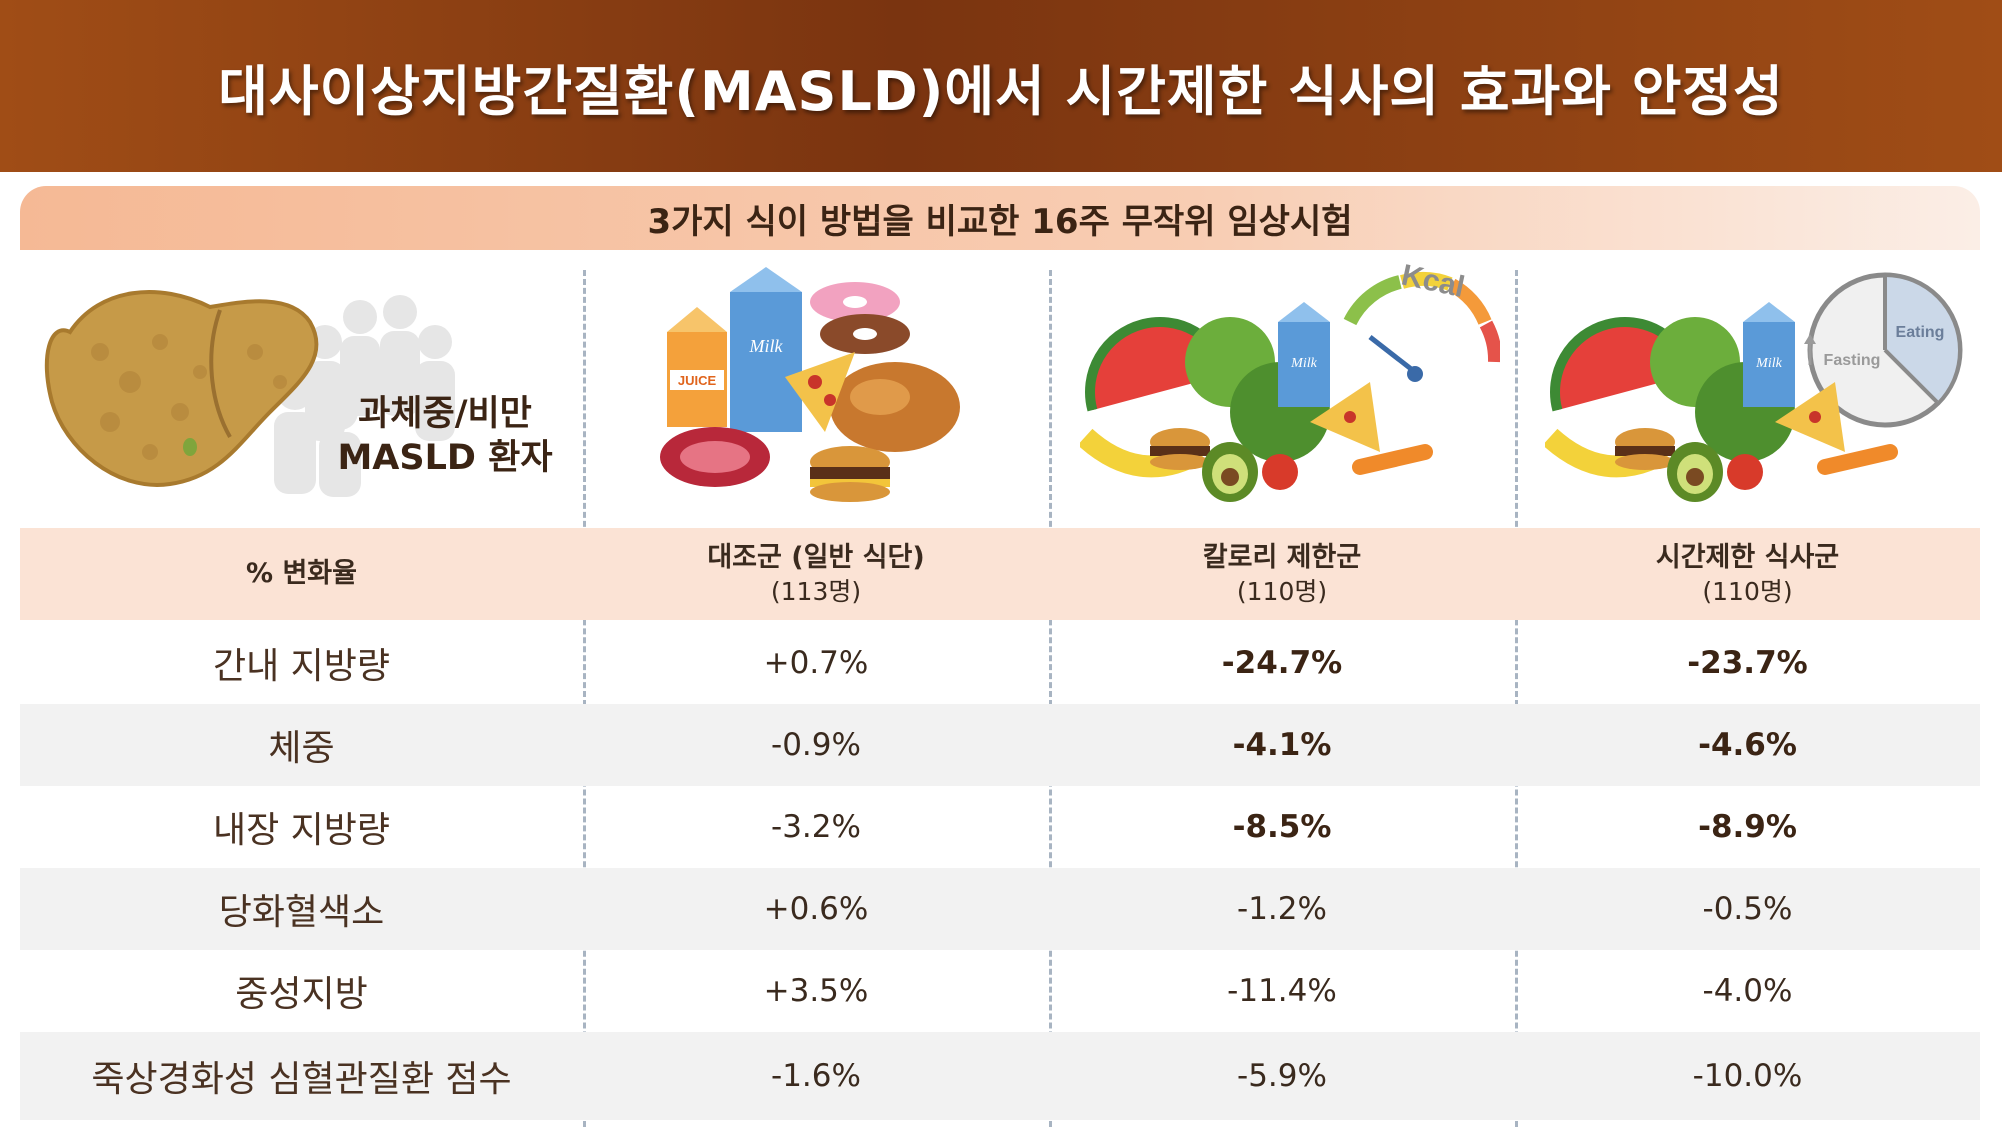 This screenshot has width=2002, height=1127. Describe the element at coordinates (301, 666) in the screenshot. I see `row-label: 간내 지방량` at that location.